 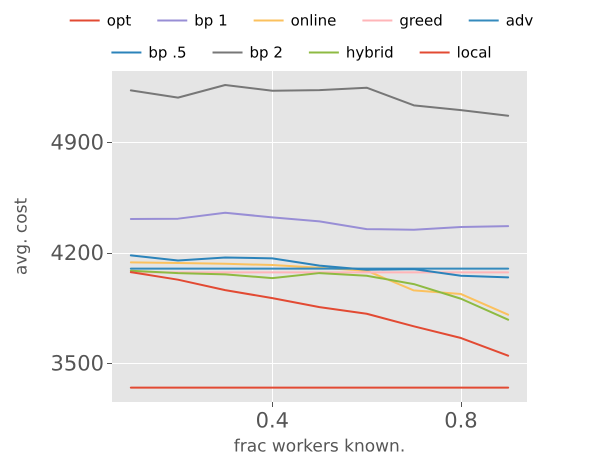 What do you see at coordinates (211, 21) in the screenshot?
I see `legend-label: bp 1` at bounding box center [211, 21].